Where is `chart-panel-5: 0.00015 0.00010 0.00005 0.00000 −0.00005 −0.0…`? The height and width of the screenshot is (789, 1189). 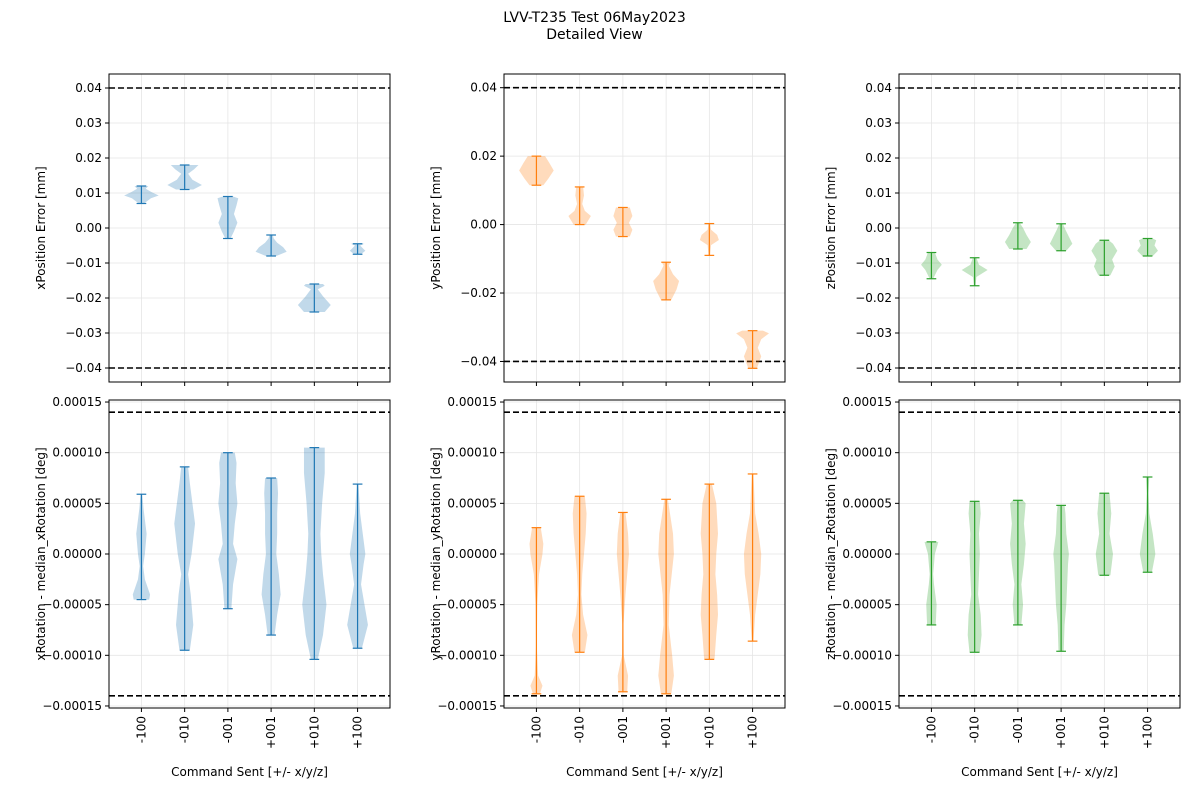 chart-panel-5: 0.00015 0.00010 0.00005 0.00000 −0.00005 −0.0… is located at coordinates (607, 587).